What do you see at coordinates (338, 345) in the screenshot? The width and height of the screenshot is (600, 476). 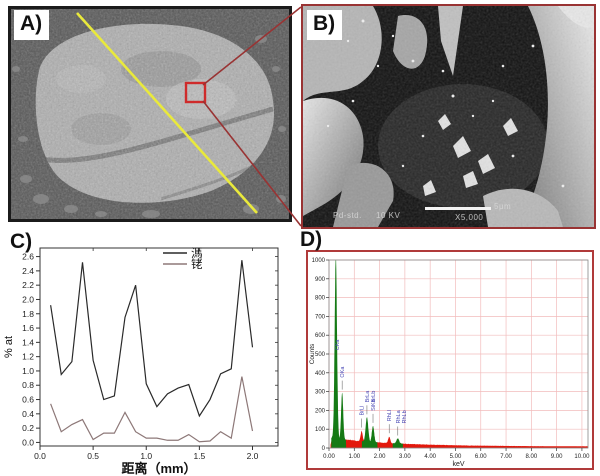 I see `peak-label-CKa: CKa` at bounding box center [338, 345].